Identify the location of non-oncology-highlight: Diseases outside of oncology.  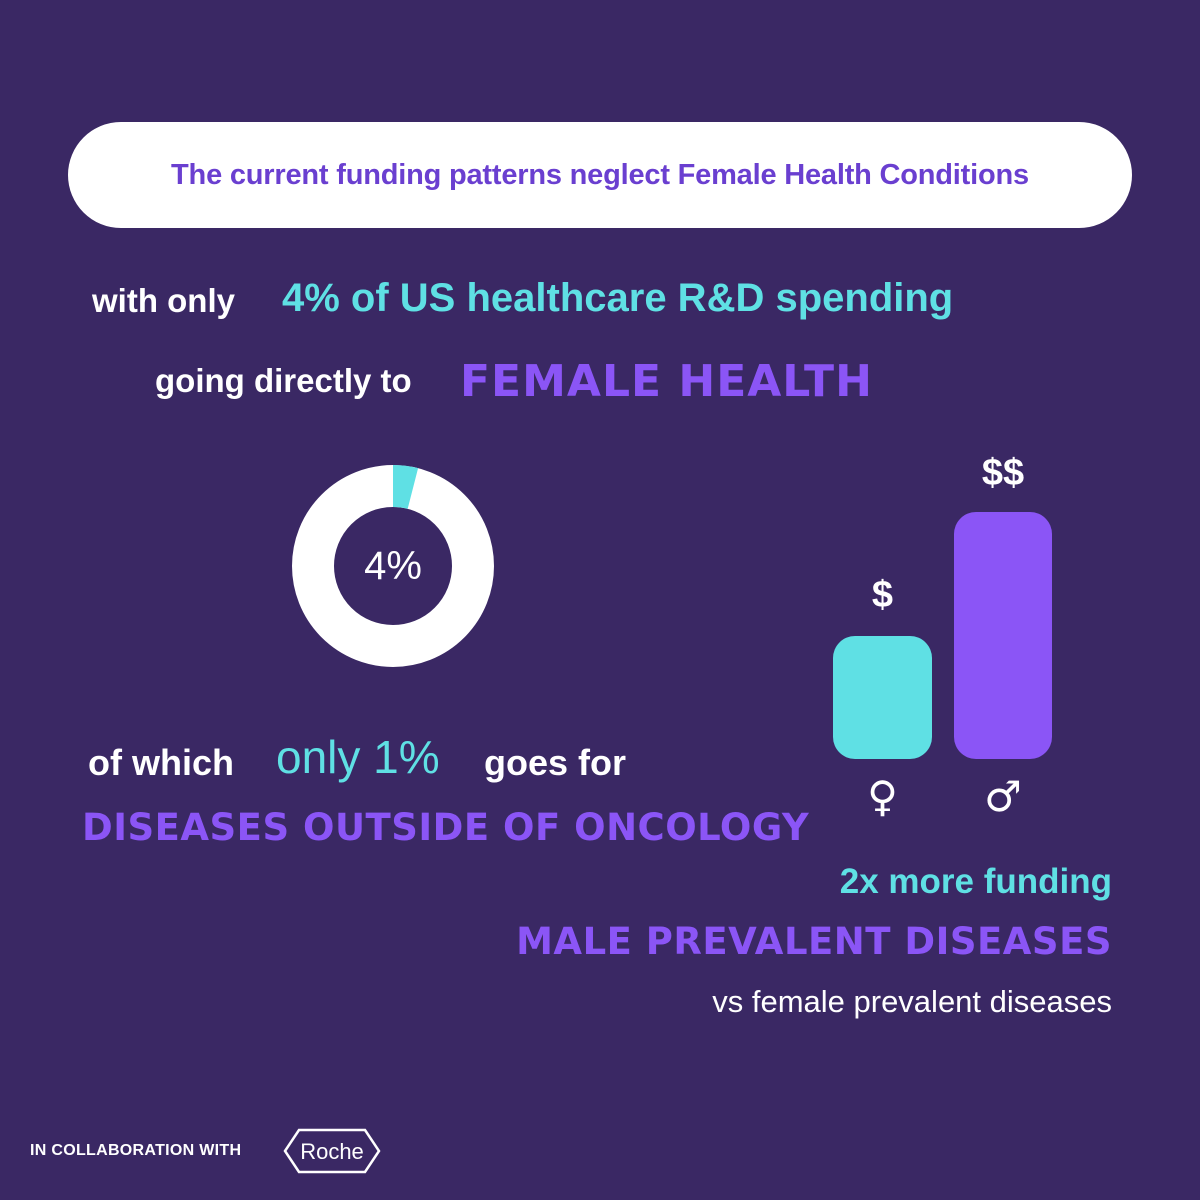
(446, 827).